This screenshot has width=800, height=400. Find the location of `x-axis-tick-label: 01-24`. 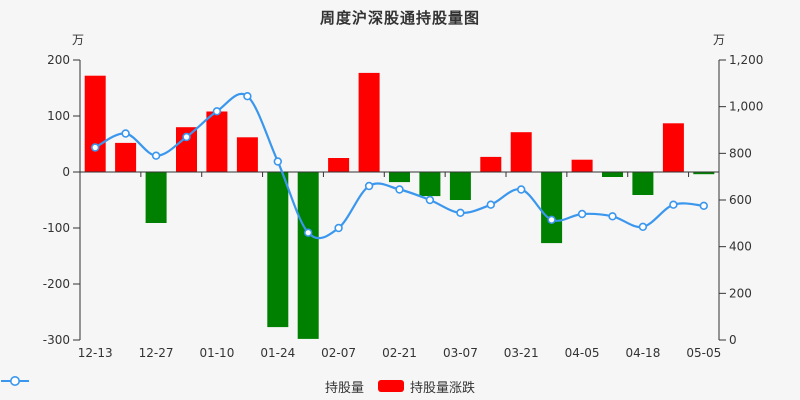

x-axis-tick-label: 01-24 is located at coordinates (277, 353).